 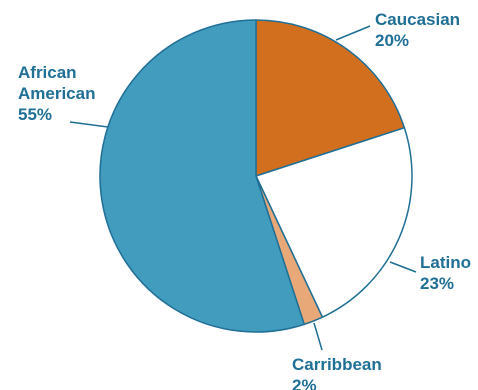 What do you see at coordinates (304, 383) in the screenshot?
I see `slice-percent: 2%` at bounding box center [304, 383].